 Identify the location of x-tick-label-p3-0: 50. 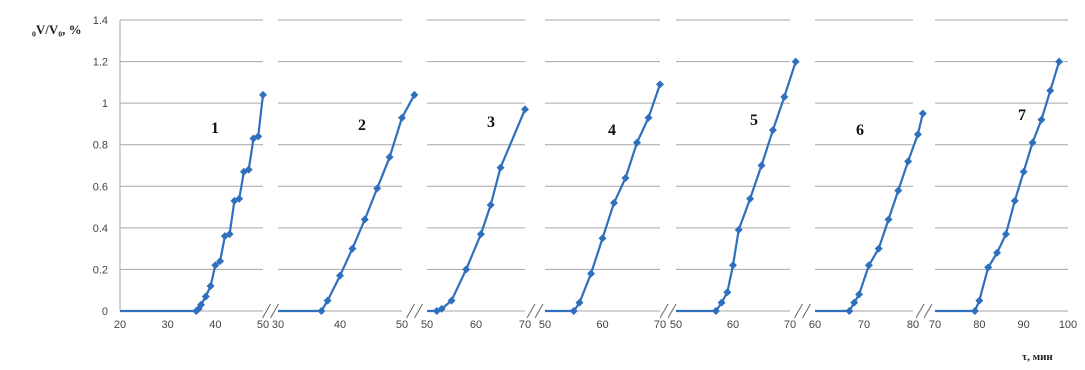
(427, 325).